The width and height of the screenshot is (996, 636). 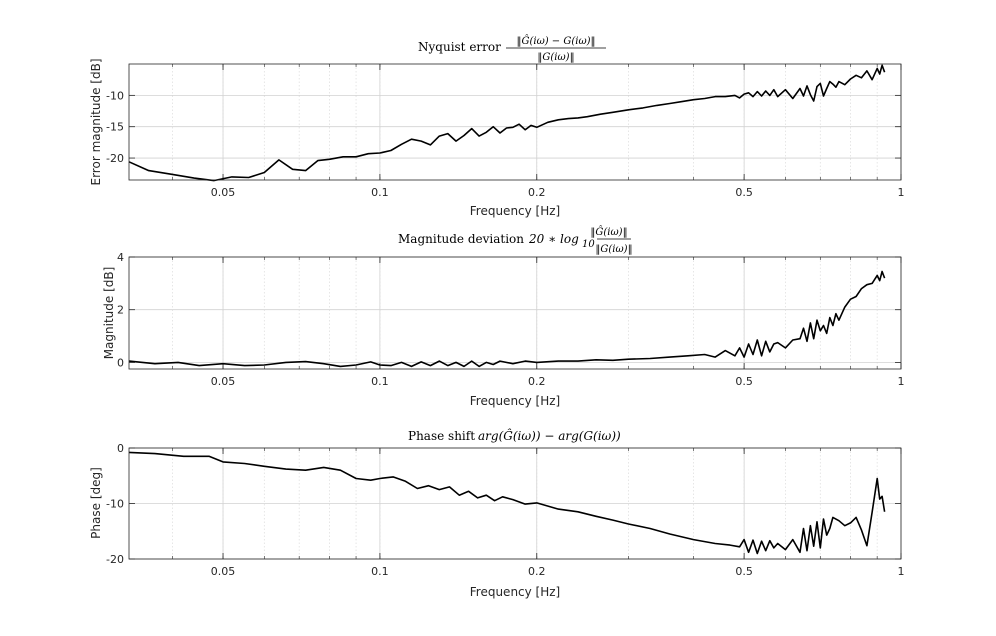 I want to click on panel-2-axes-box, so click(x=515, y=313).